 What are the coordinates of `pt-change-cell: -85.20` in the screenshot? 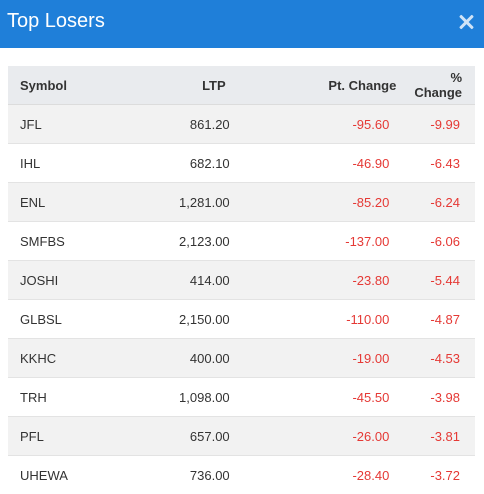 It's located at (320, 202).